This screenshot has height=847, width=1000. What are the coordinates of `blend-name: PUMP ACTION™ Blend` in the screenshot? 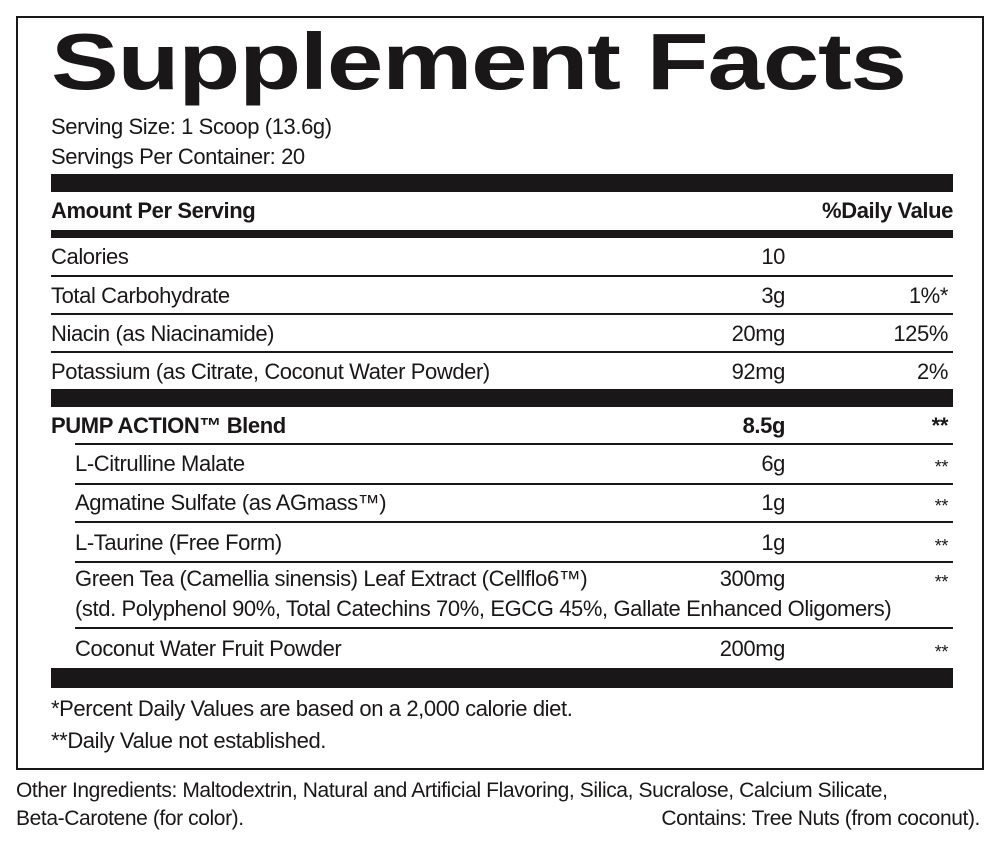 It's located at (168, 425).